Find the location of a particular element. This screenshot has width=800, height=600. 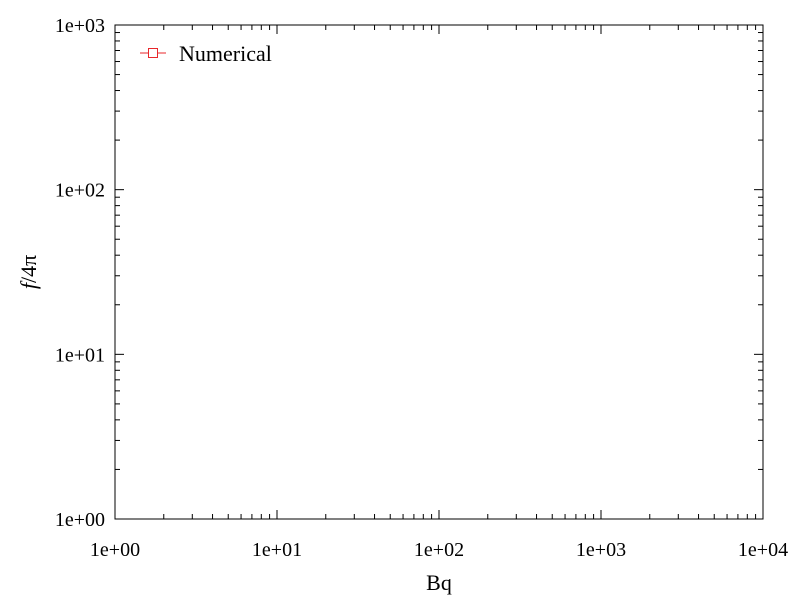

y-tick-label: 1e+01 is located at coordinates (80, 355).